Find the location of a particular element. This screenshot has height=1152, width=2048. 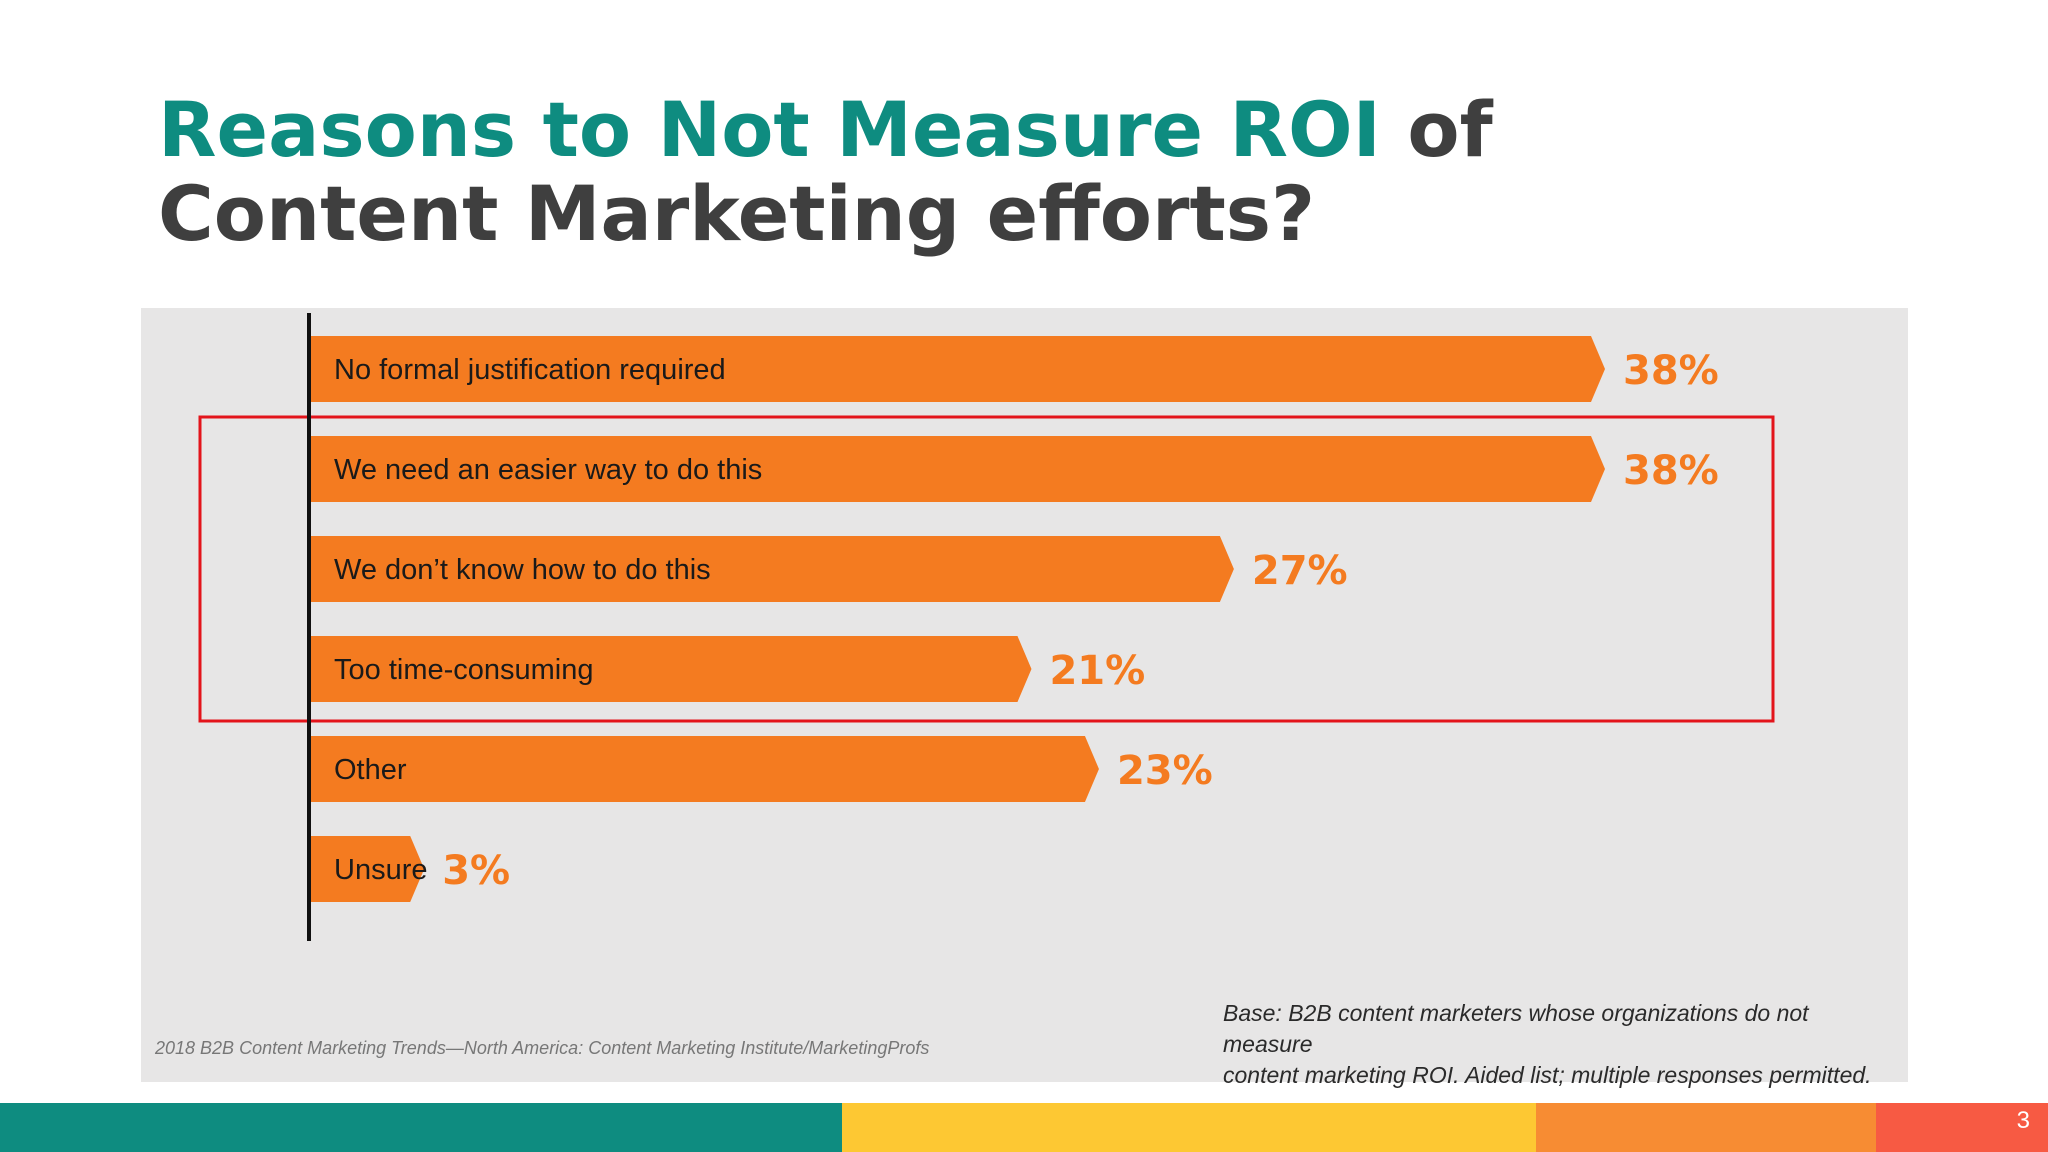

footer-color-band is located at coordinates (1024, 1127).